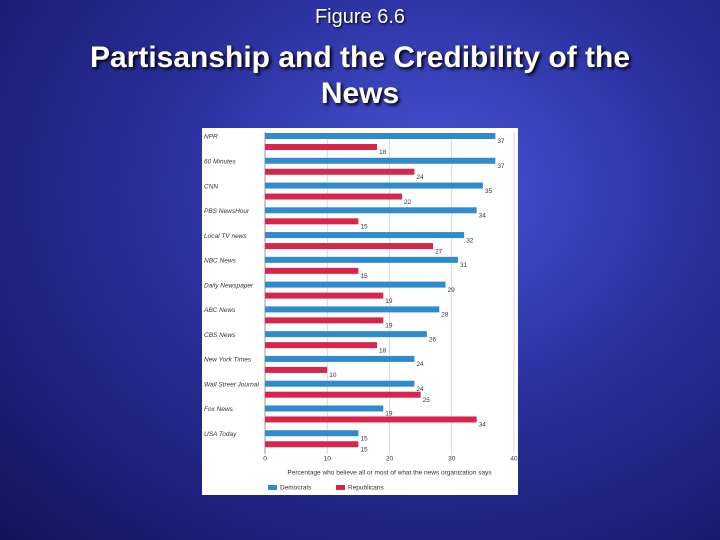  What do you see at coordinates (225, 236) in the screenshot?
I see `y-tick-label: Local TV news` at bounding box center [225, 236].